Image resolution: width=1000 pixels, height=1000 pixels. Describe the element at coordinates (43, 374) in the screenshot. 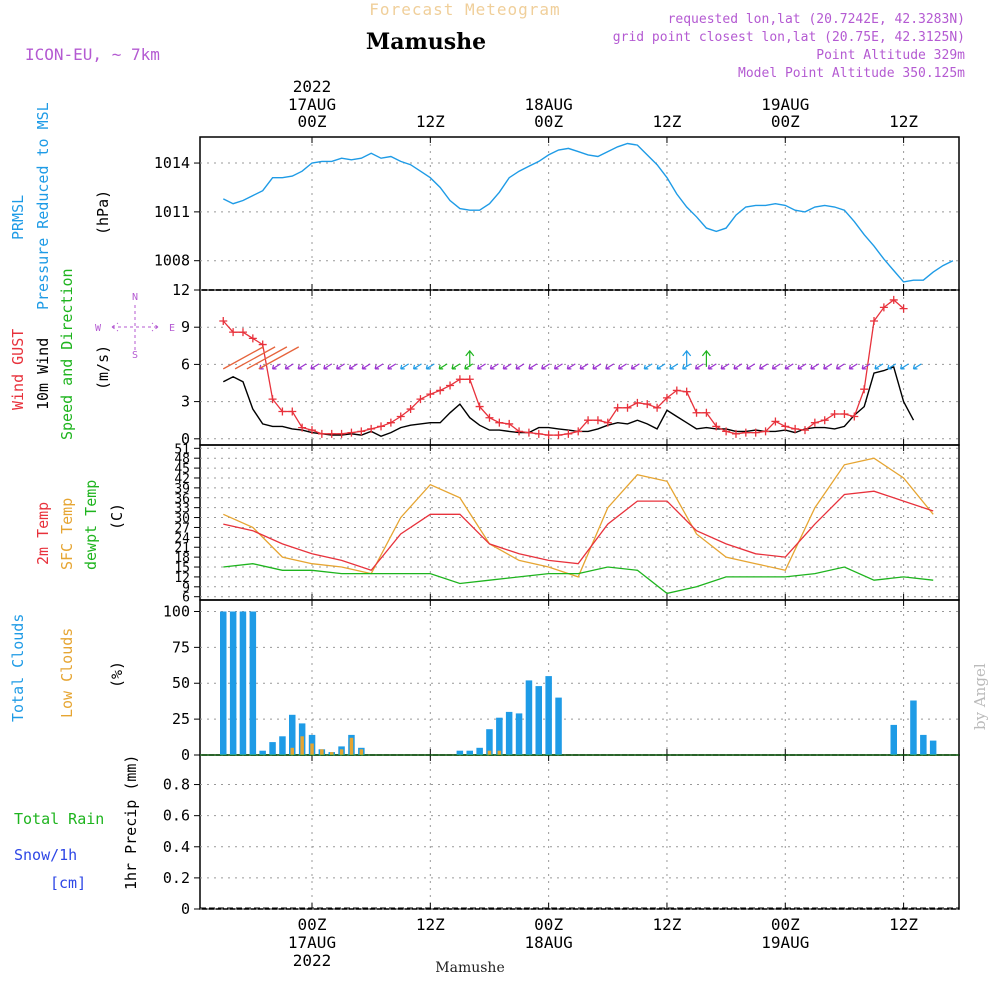

I see `wind-10m-label: 10m Wind` at that location.